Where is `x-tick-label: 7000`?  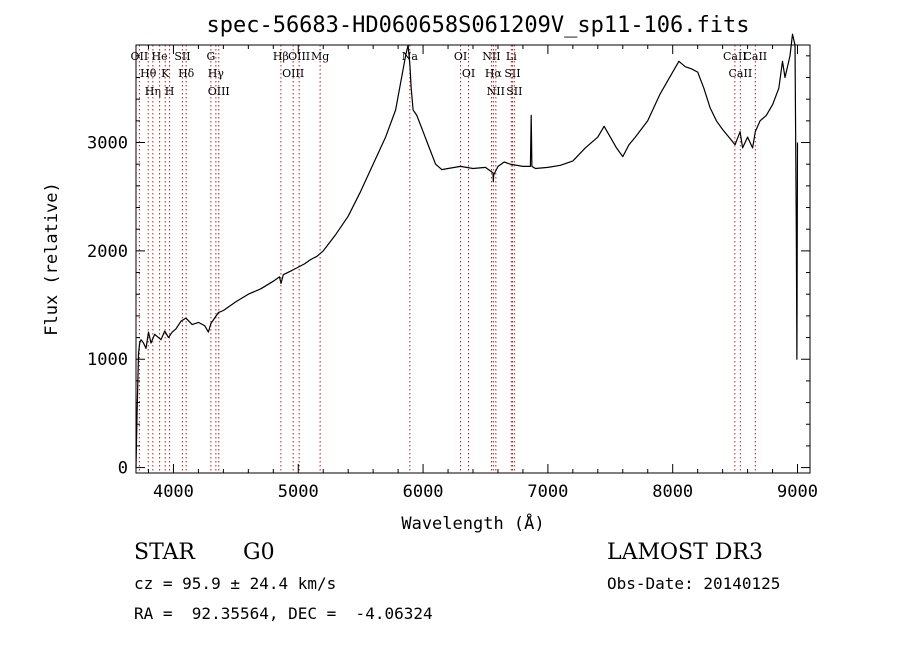 x-tick-label: 7000 is located at coordinates (547, 492).